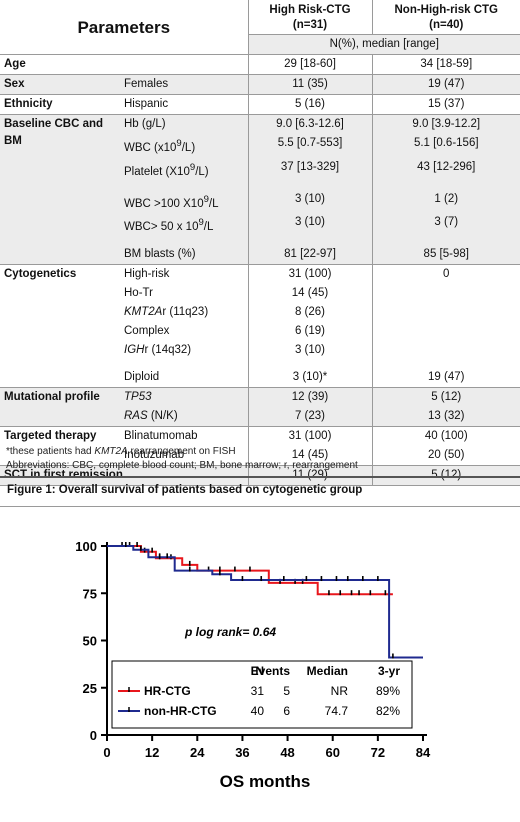 The height and width of the screenshot is (822, 520). What do you see at coordinates (423, 752) in the screenshot?
I see `x-tick-label: 84` at bounding box center [423, 752].